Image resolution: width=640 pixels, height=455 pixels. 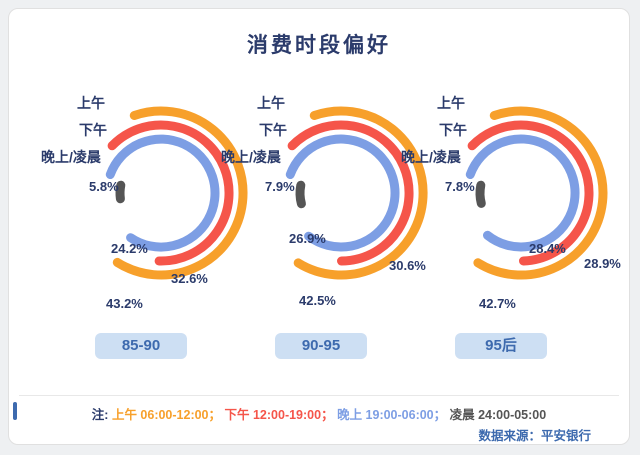 What do you see at coordinates (497, 303) in the screenshot?
I see `percent-label-morning: 42.7%` at bounding box center [497, 303].